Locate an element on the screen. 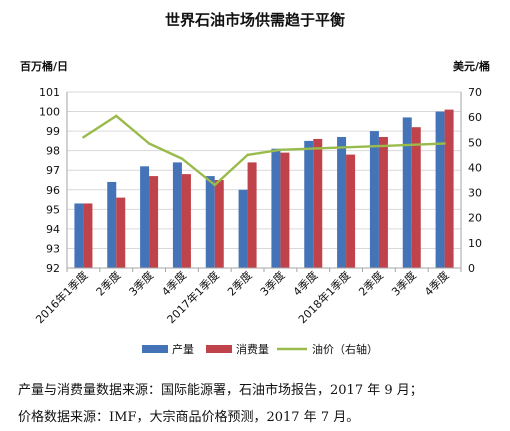 The width and height of the screenshot is (510, 431). legend-label: 产量 is located at coordinates (183, 349).